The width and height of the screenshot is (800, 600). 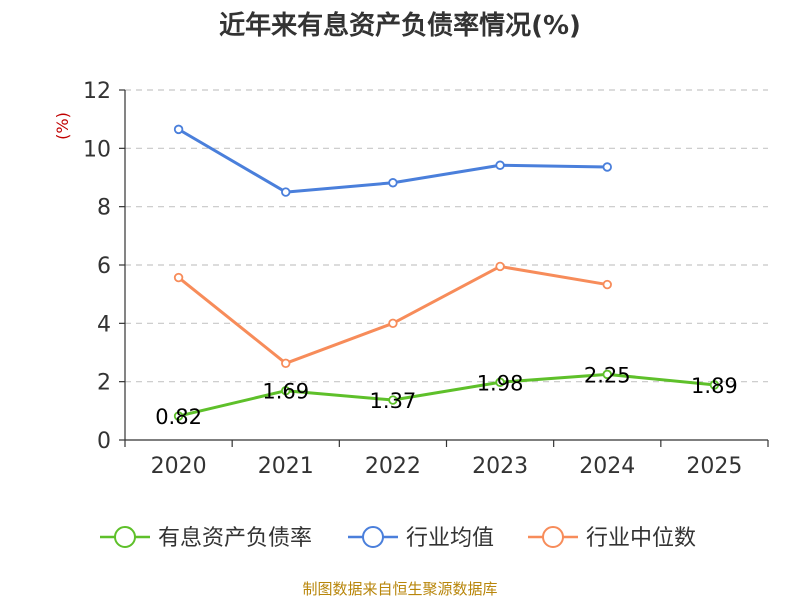 I want to click on data-label: 1.69, so click(x=285, y=392).